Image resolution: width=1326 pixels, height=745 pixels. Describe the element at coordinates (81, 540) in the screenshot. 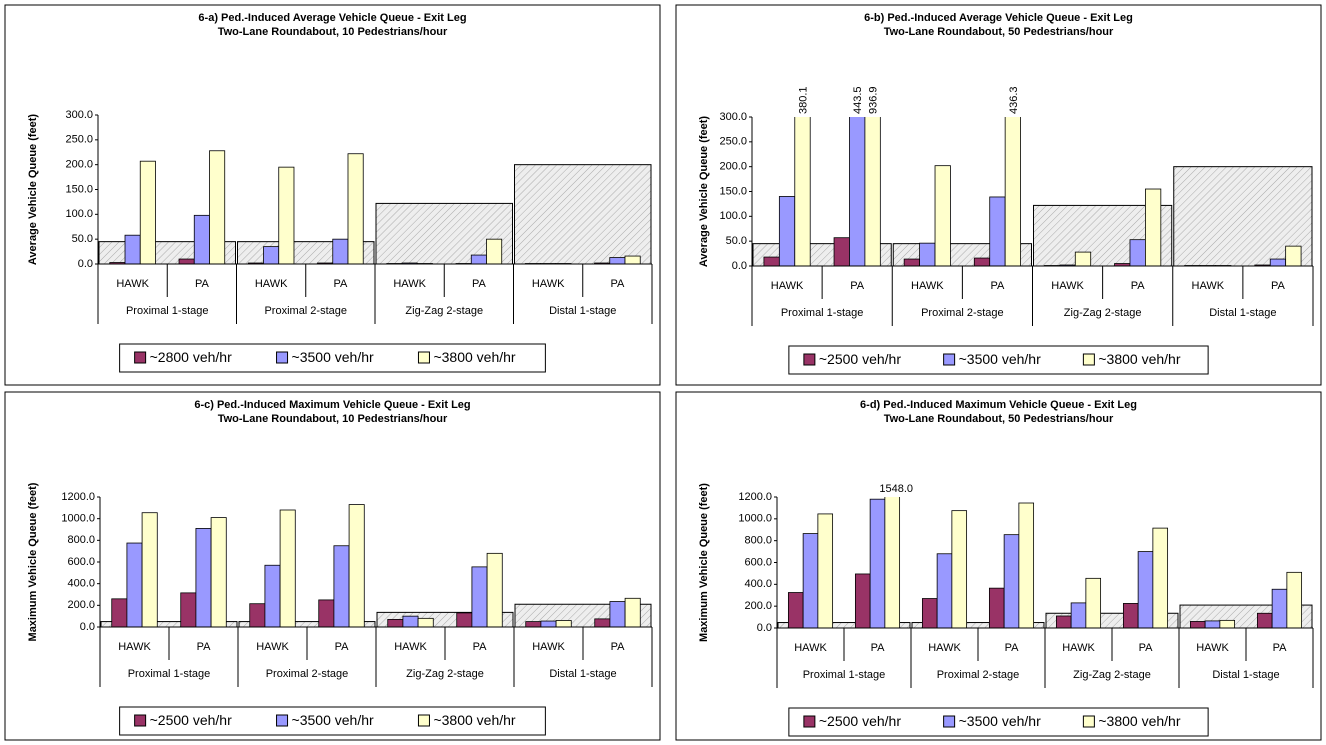

I see `y-tick-label: 800.0` at that location.